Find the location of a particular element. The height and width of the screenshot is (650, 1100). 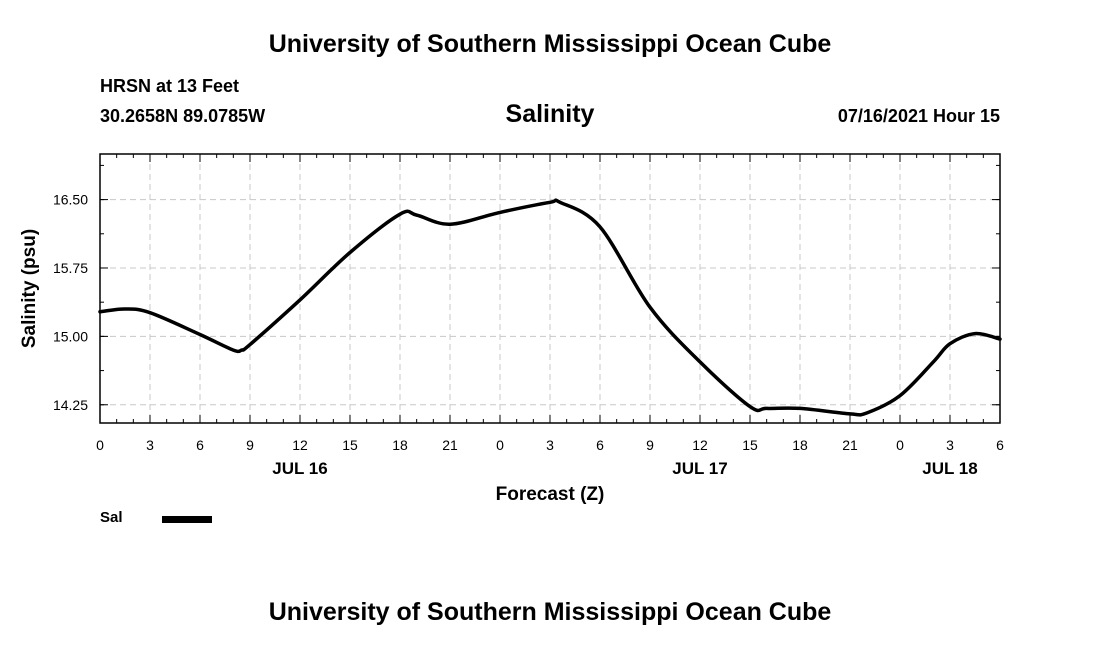

y-tick-label: 15.75 is located at coordinates (70, 268).